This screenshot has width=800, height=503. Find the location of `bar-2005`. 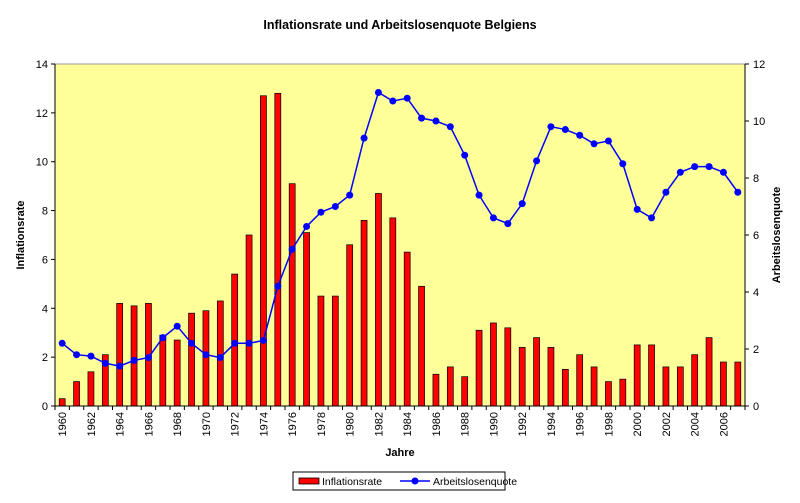

bar-2005 is located at coordinates (709, 372).